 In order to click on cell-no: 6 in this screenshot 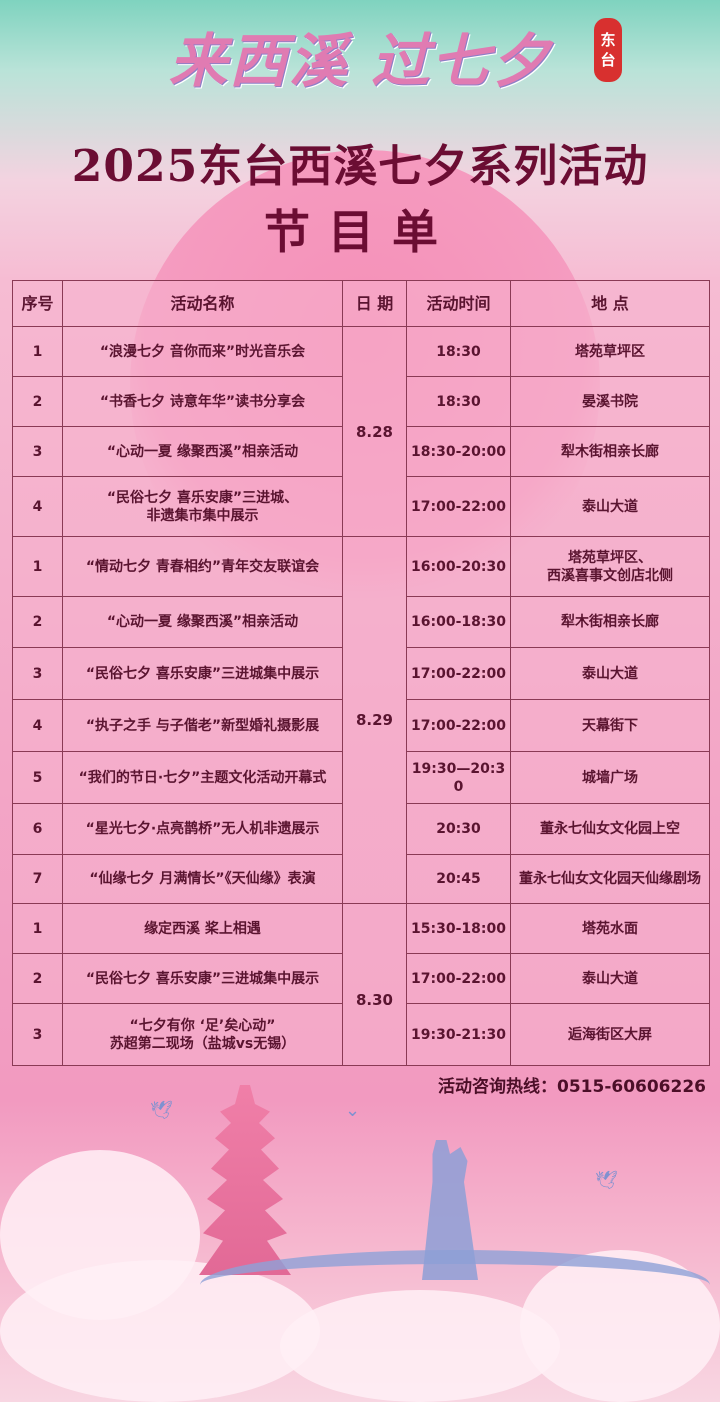, I will do `click(37, 829)`.